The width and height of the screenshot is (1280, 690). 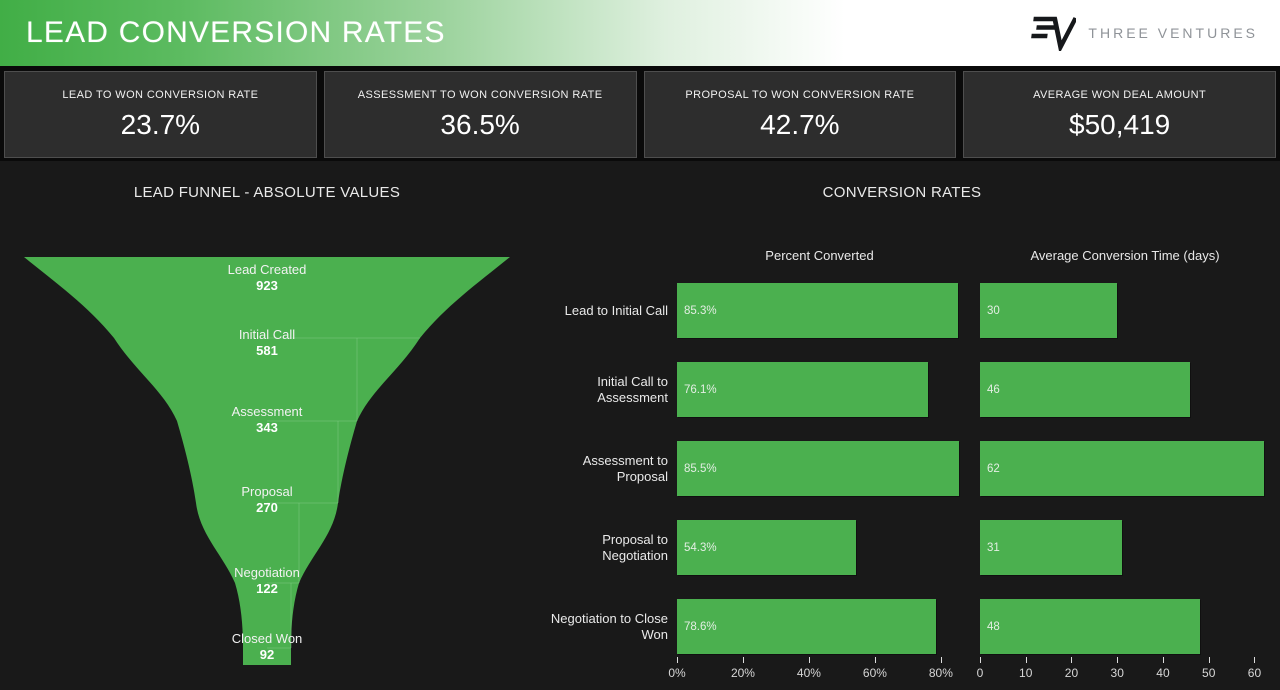 I want to click on kpi-value: 23.7%, so click(x=160, y=124).